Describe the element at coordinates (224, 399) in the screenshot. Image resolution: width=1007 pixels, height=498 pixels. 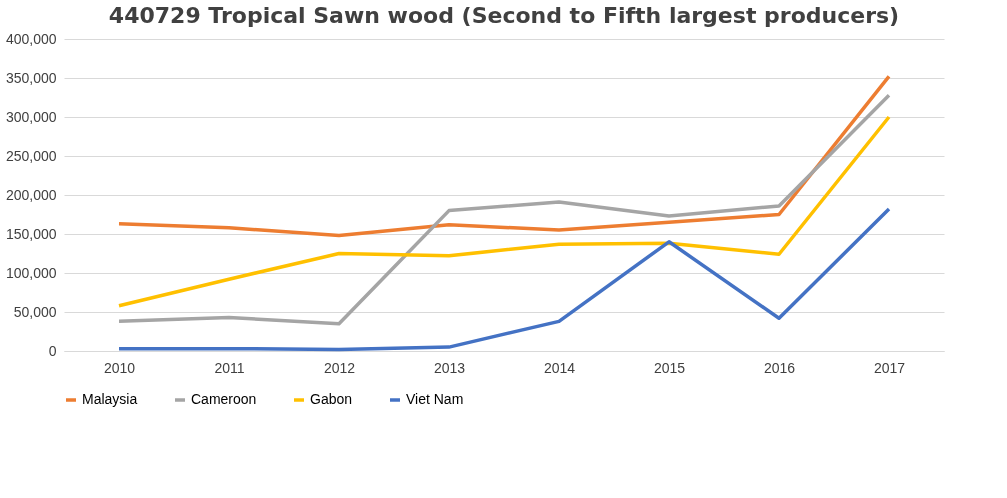
I see `legend-label: Cameroon` at that location.